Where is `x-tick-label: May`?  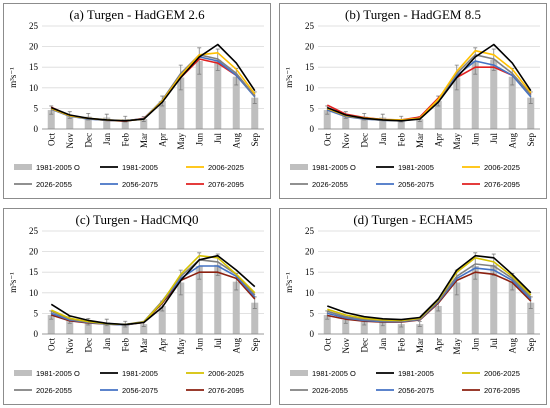
x-tick-label: May is located at coordinates (181, 141).